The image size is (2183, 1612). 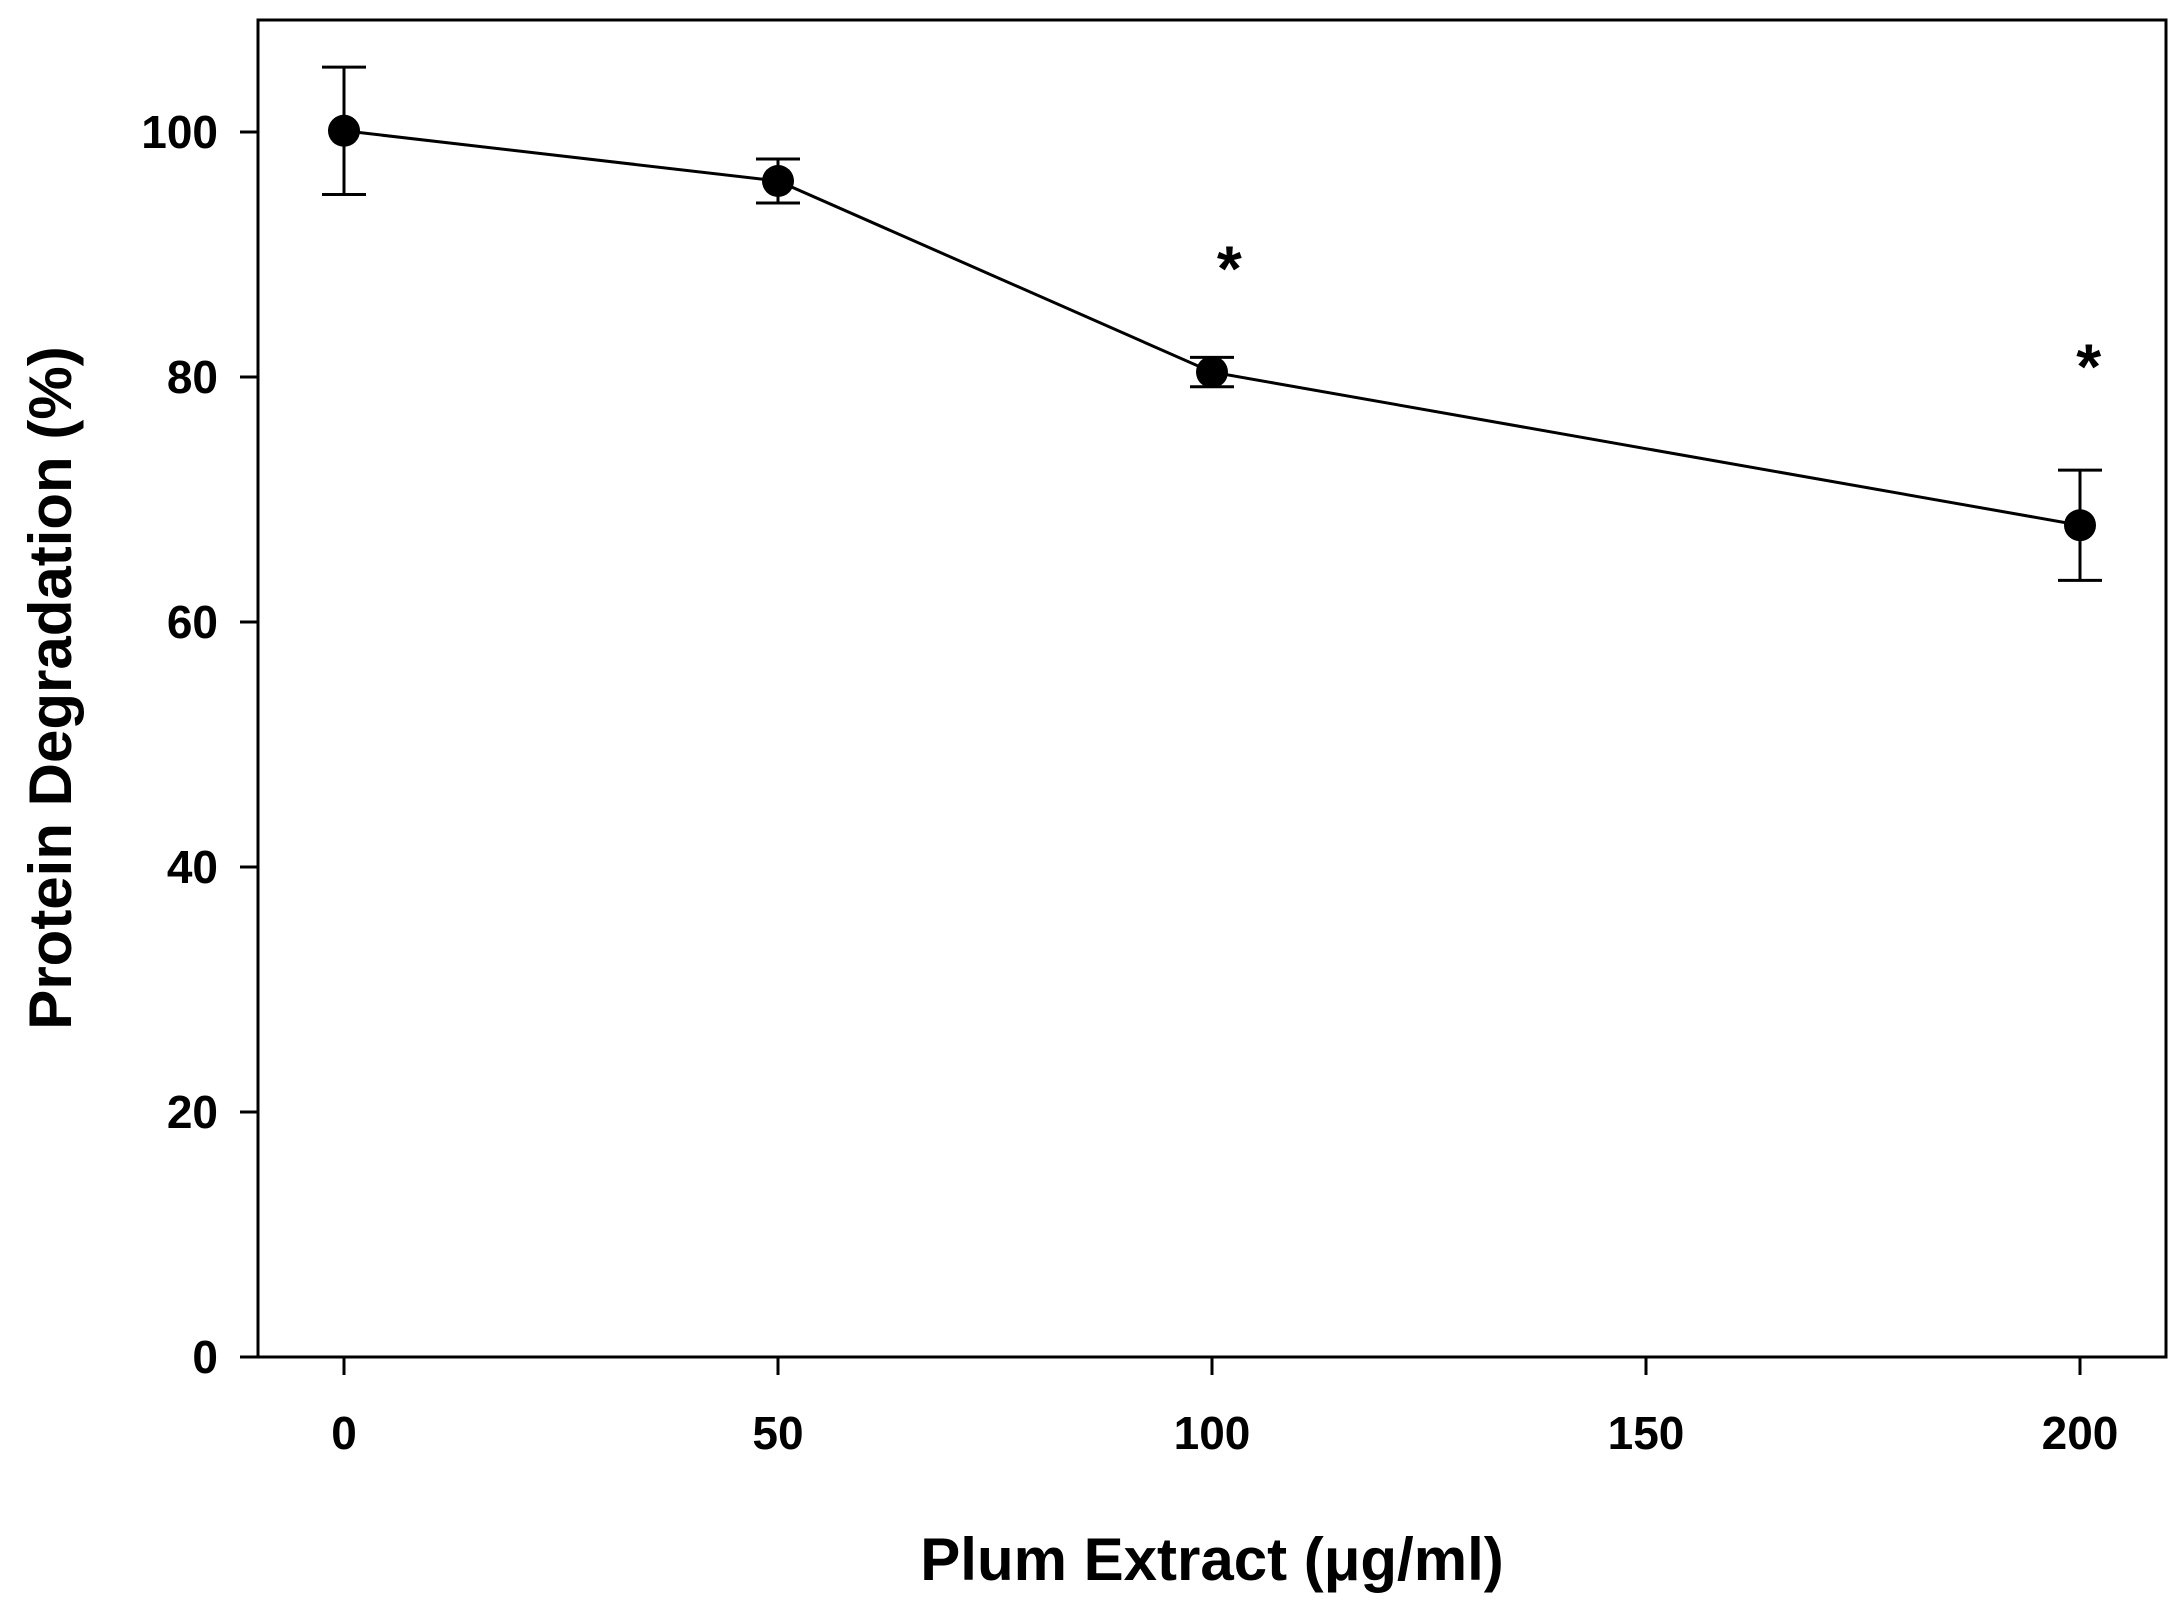 What do you see at coordinates (50, 687) in the screenshot?
I see `y-axis-title: Protein Degradation (%)` at bounding box center [50, 687].